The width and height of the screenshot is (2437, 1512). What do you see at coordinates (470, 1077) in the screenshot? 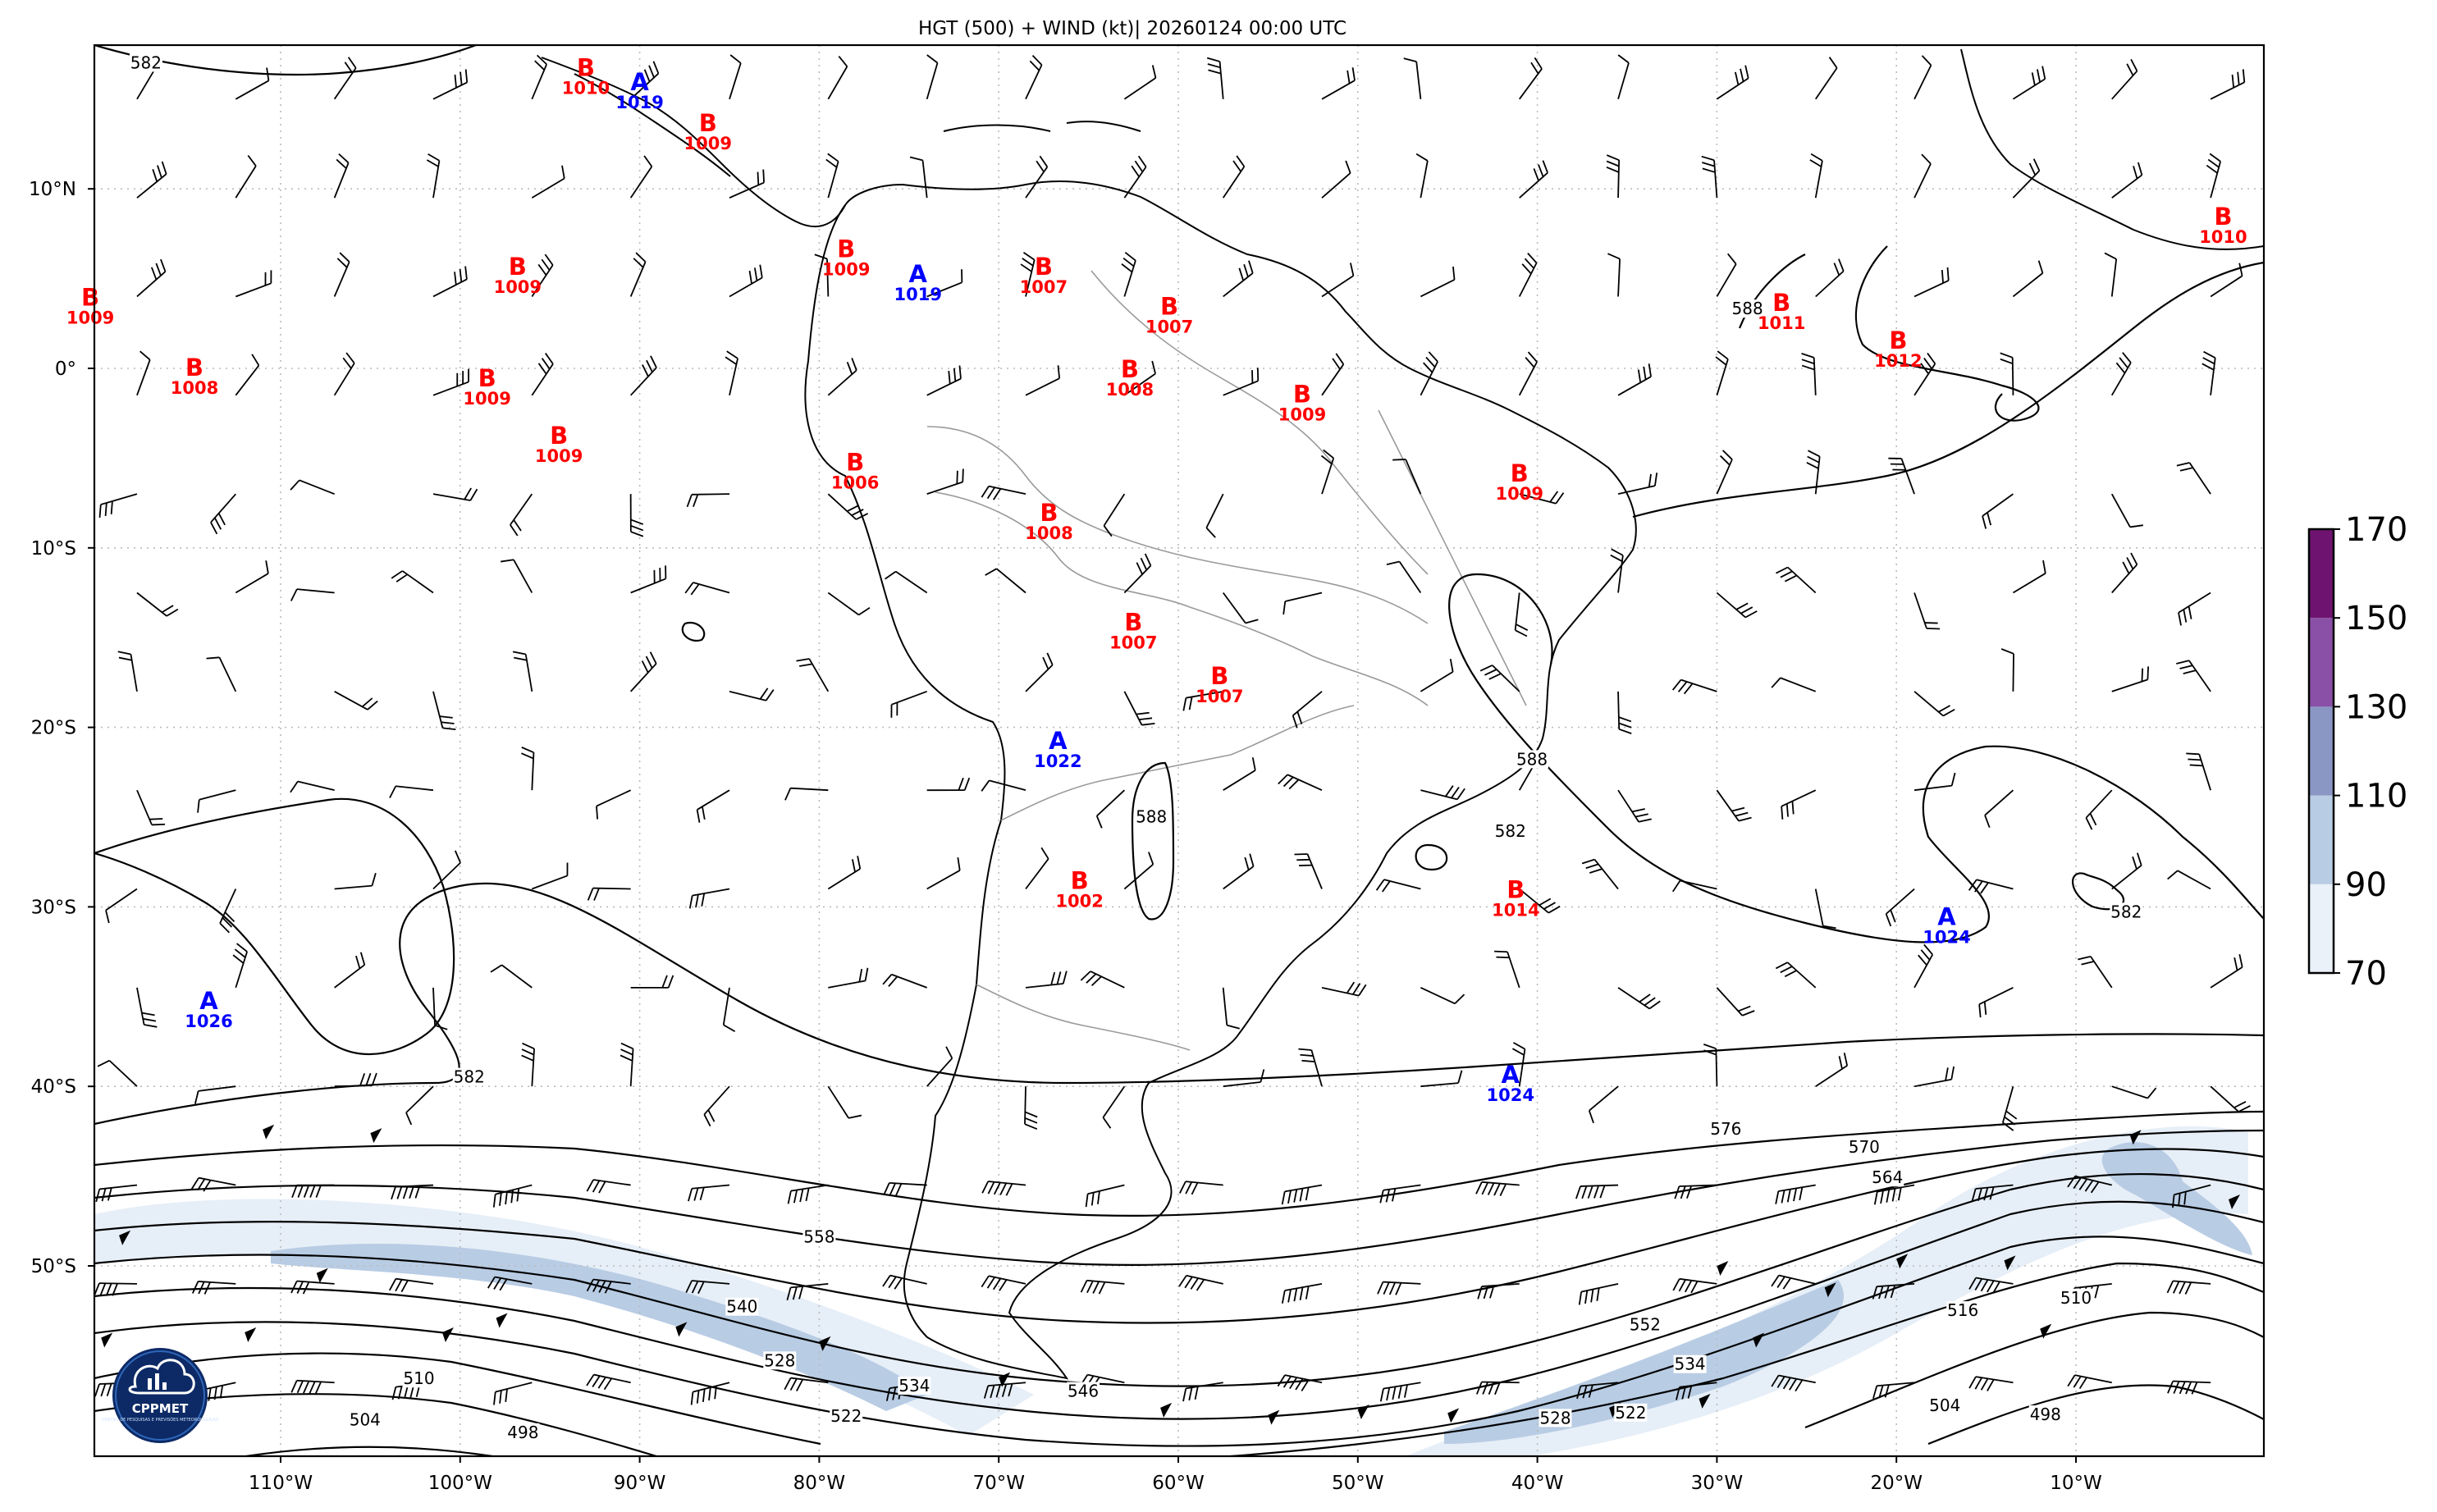
I see `contour-label: 582` at bounding box center [470, 1077].